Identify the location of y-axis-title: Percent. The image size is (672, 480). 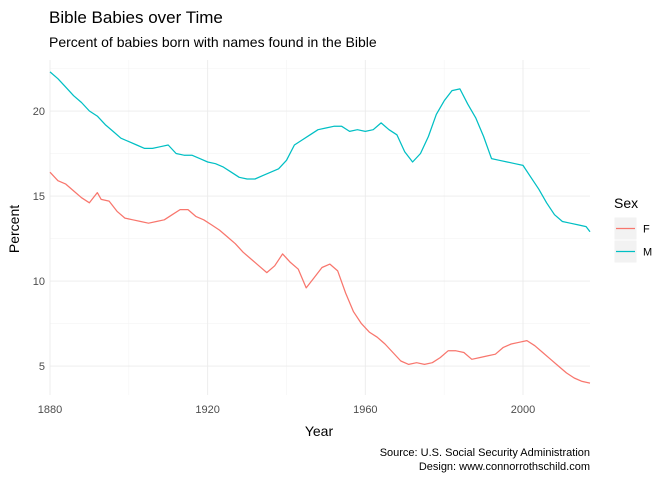
(14, 229).